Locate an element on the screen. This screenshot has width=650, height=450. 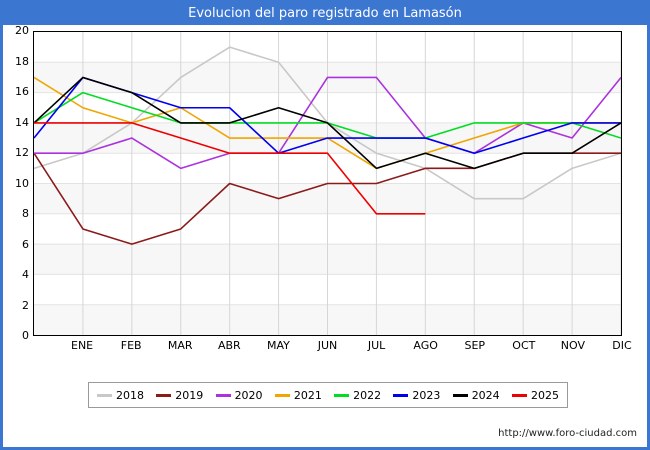
legend-item-2023: 2023 is located at coordinates (416, 395).